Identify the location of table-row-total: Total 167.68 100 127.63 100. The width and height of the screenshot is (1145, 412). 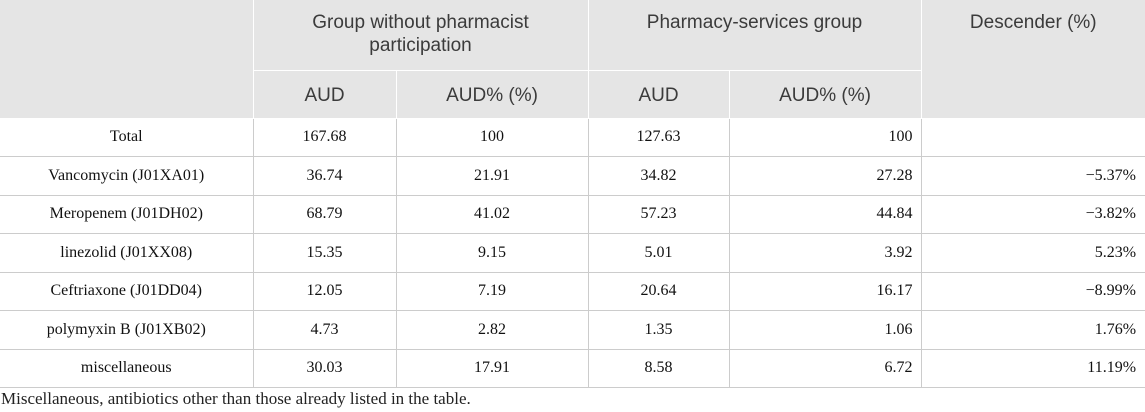
(572, 137).